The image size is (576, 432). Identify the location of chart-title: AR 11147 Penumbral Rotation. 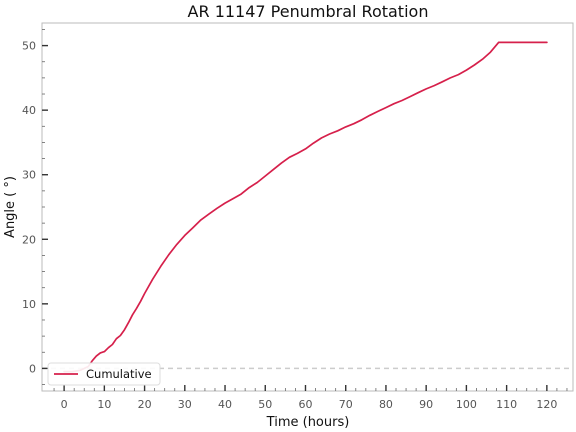
(308, 11).